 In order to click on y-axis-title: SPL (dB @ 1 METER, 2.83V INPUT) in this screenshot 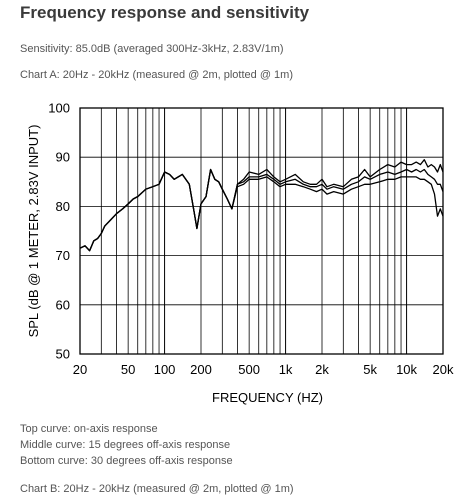, I will do `click(33, 231)`.